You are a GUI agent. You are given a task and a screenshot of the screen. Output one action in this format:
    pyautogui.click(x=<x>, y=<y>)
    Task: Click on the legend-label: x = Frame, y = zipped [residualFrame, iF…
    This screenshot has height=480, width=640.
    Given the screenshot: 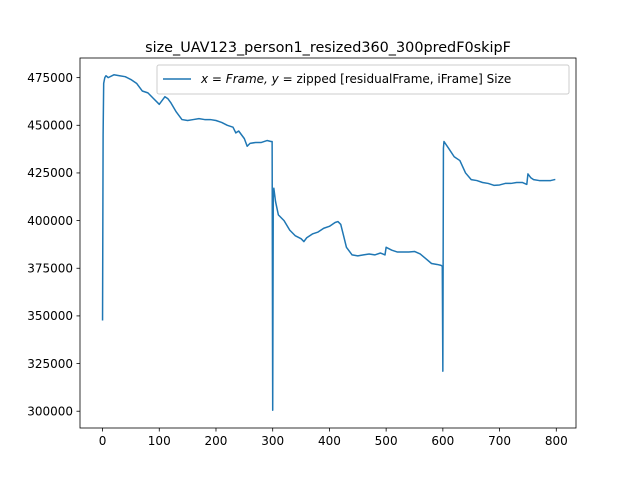 What is the action you would take?
    pyautogui.click(x=355, y=79)
    